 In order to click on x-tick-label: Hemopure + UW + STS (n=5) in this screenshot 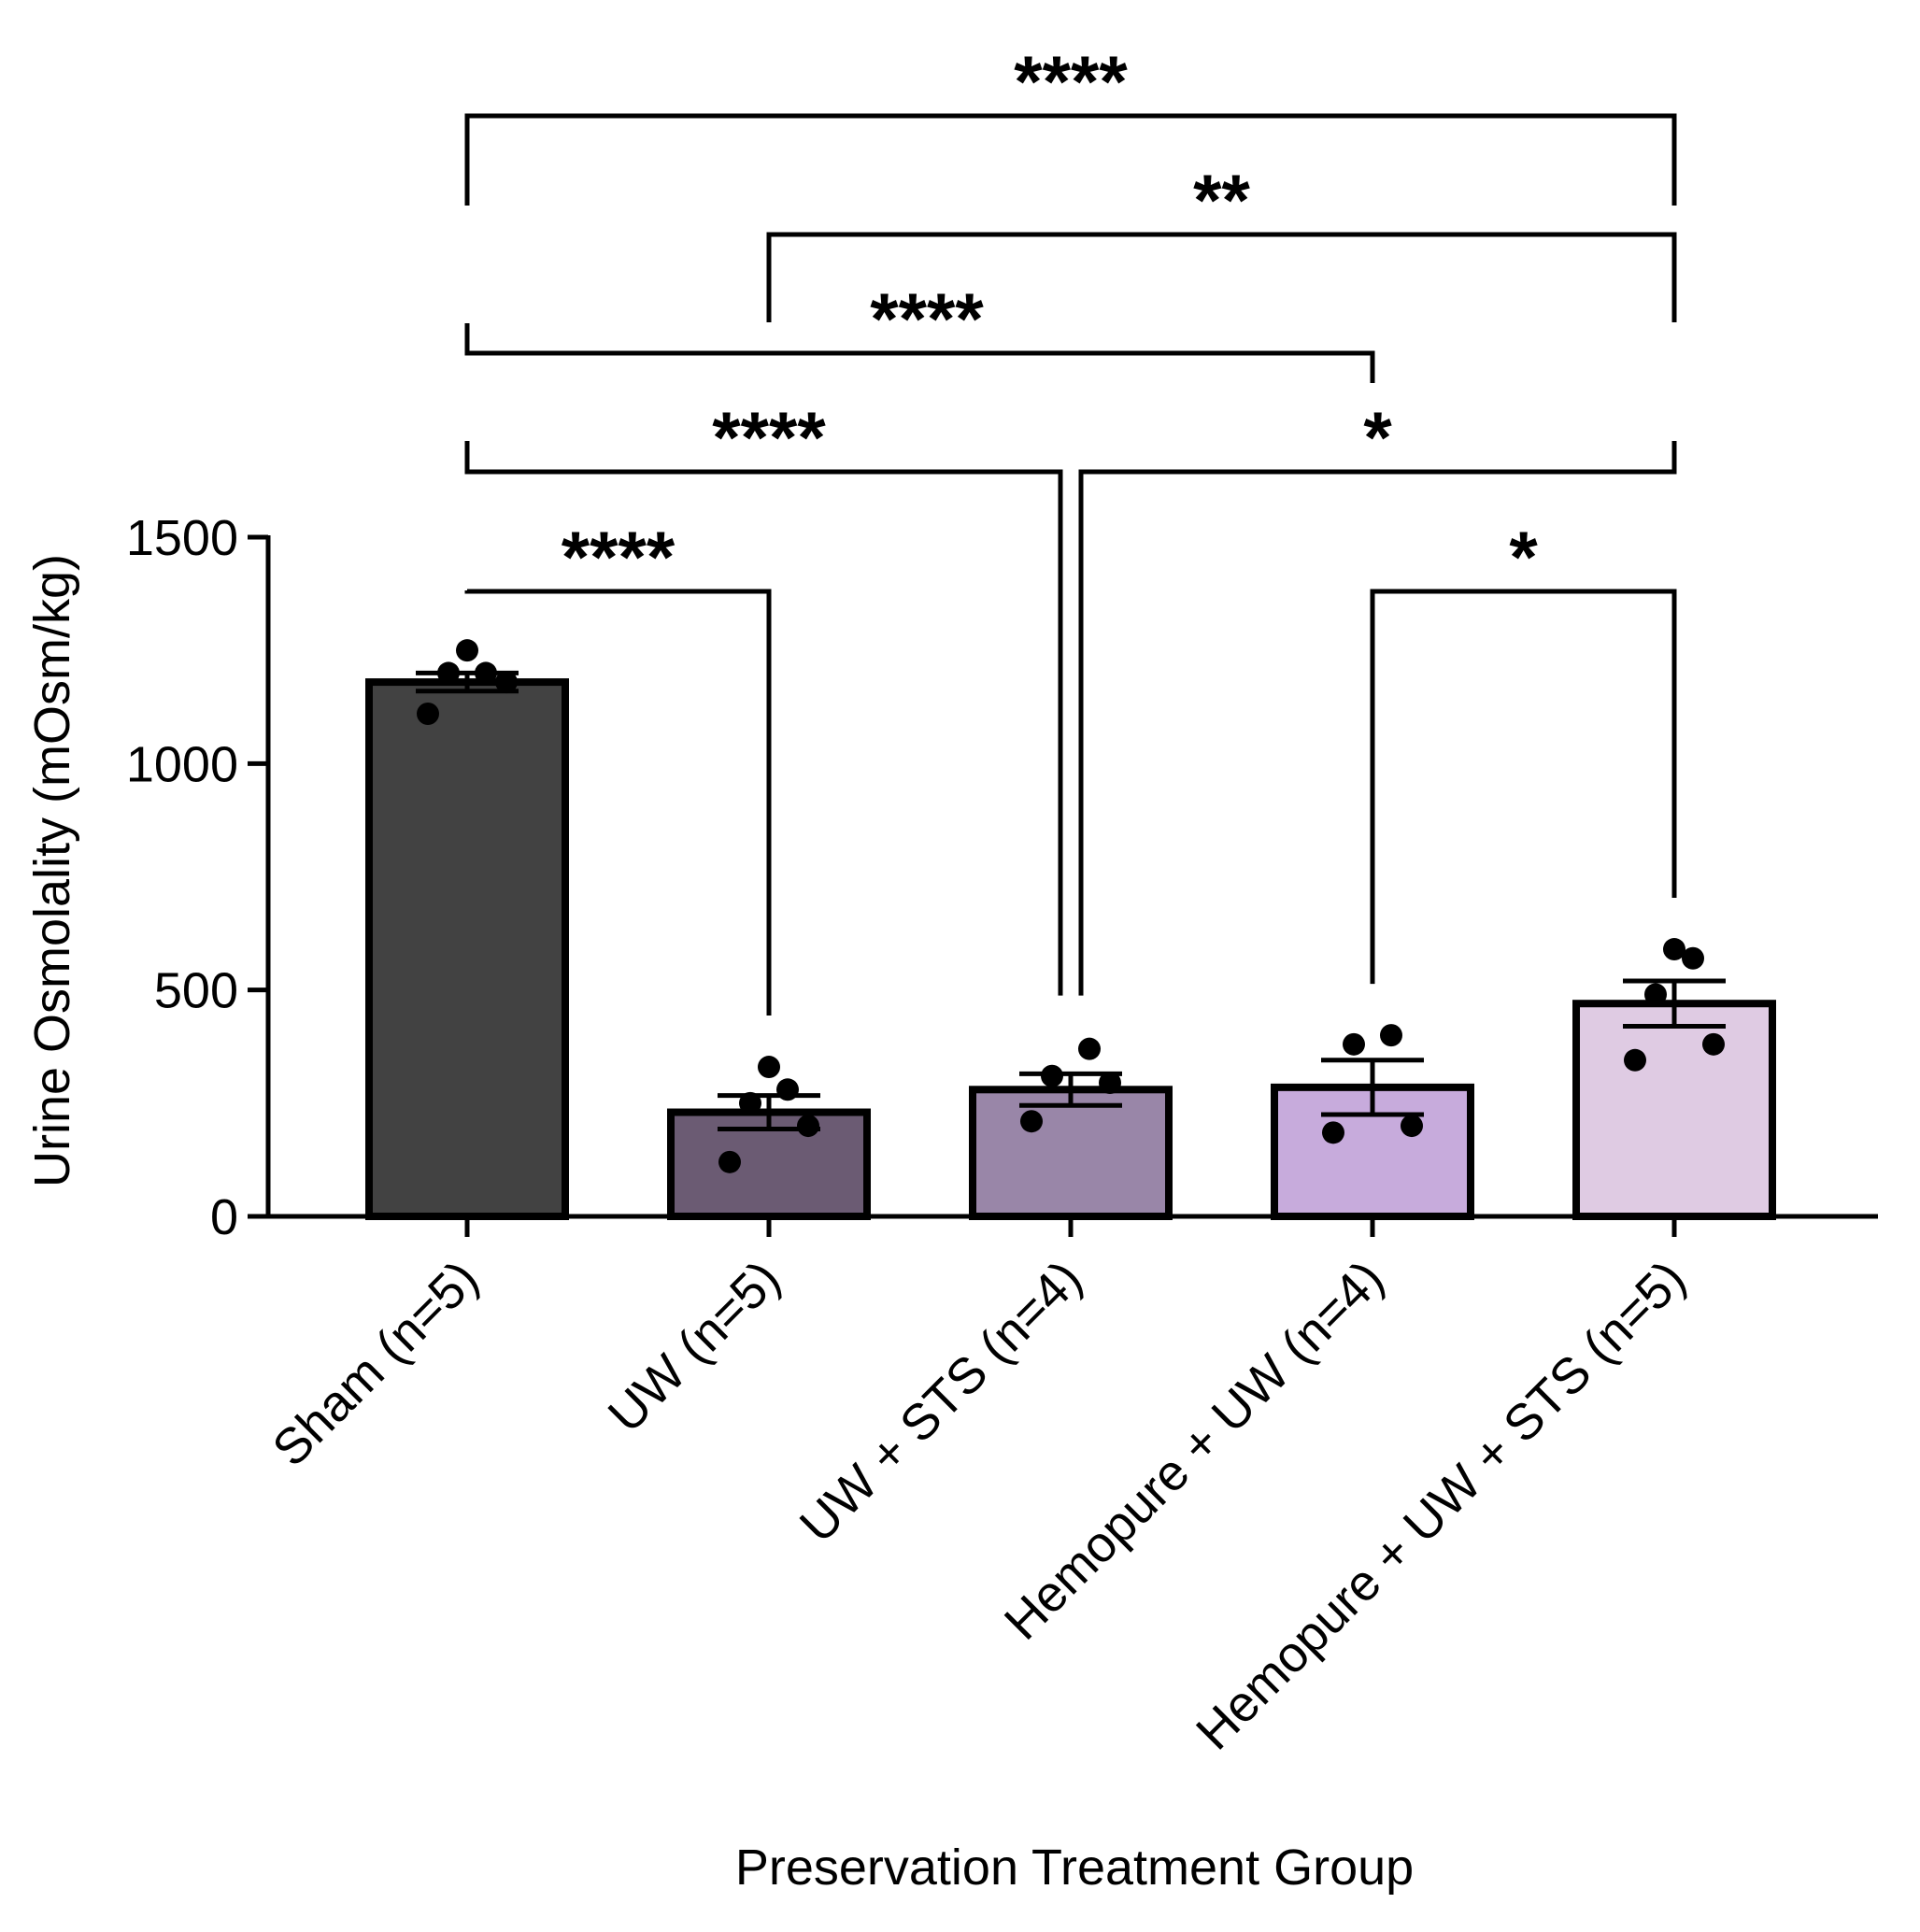, I will do `click(1441, 1505)`.